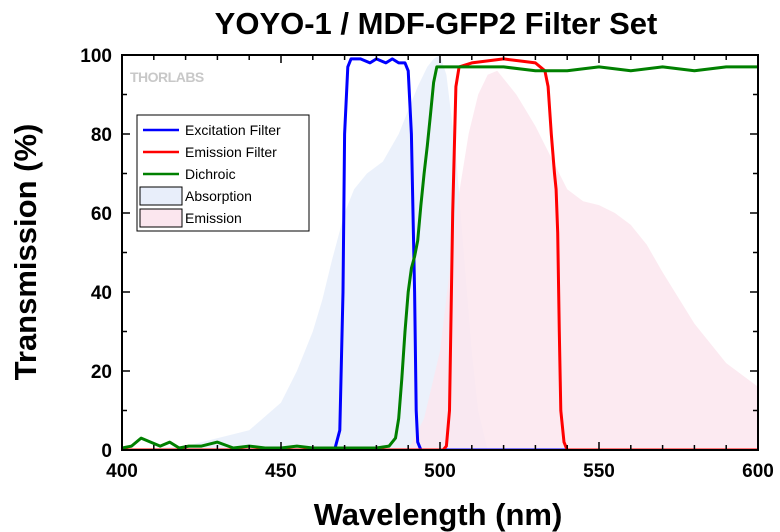  What do you see at coordinates (233, 130) in the screenshot?
I see `legend-label-excitation-filter: Excitation Filter` at bounding box center [233, 130].